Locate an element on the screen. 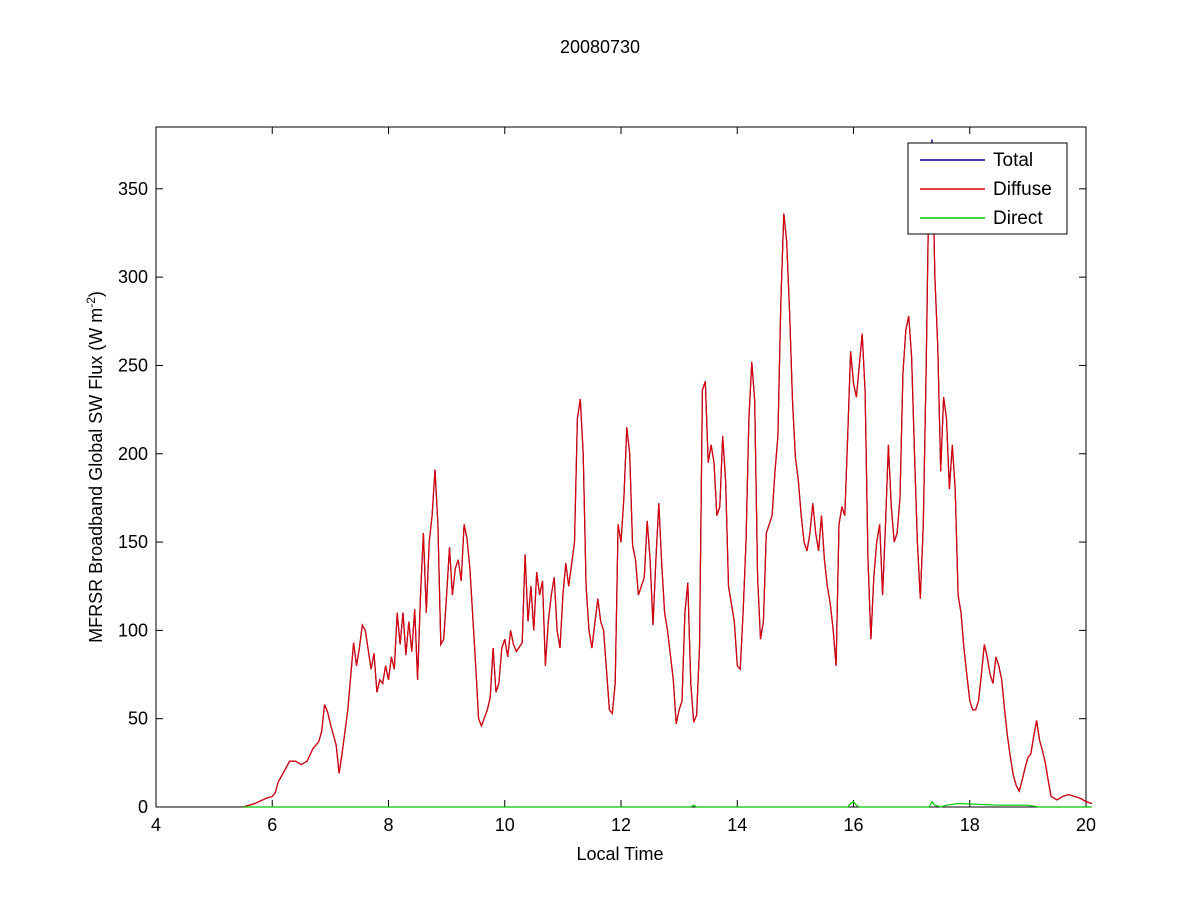 The height and width of the screenshot is (900, 1200). y-tick-label: 150 is located at coordinates (133, 542).